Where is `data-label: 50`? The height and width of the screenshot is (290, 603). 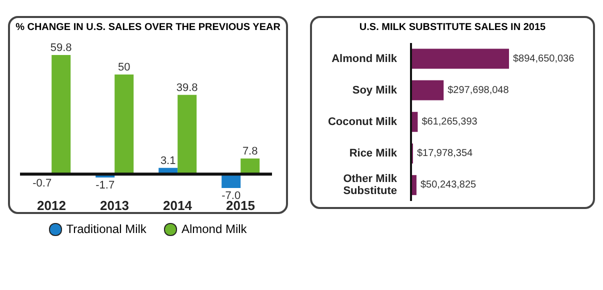 data-label: 50 is located at coordinates (124, 68).